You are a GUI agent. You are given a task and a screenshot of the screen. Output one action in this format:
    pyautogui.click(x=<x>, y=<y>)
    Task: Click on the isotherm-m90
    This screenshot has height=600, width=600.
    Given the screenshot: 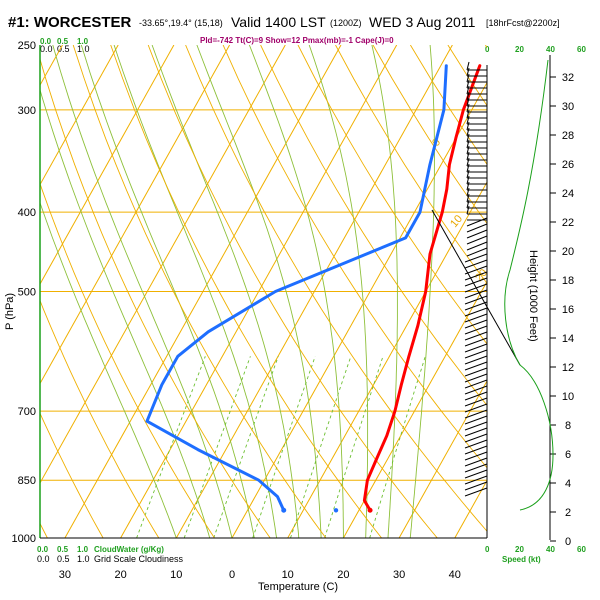 What is the action you would take?
    pyautogui.click(x=3, y=291)
    